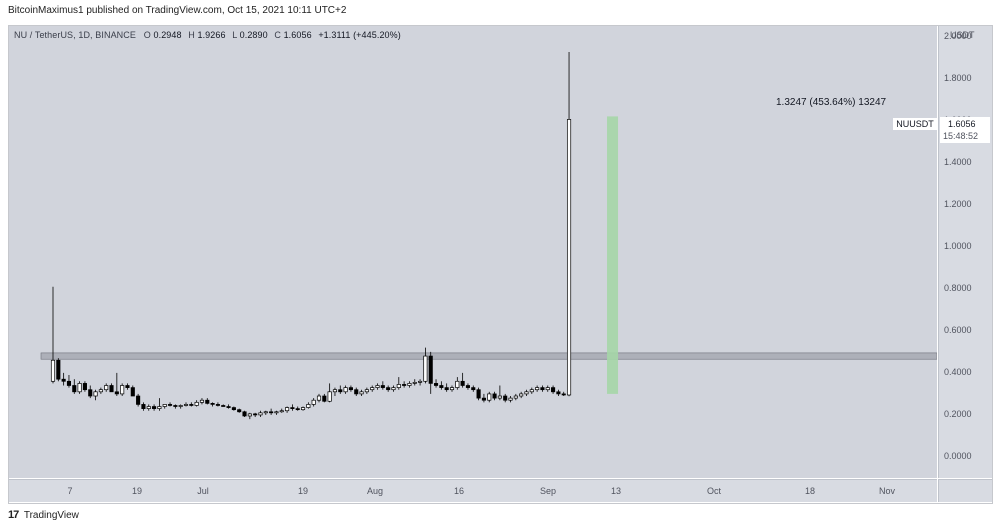 The width and height of the screenshot is (1000, 529). What do you see at coordinates (810, 491) in the screenshot?
I see `x-tick-label: 18` at bounding box center [810, 491].